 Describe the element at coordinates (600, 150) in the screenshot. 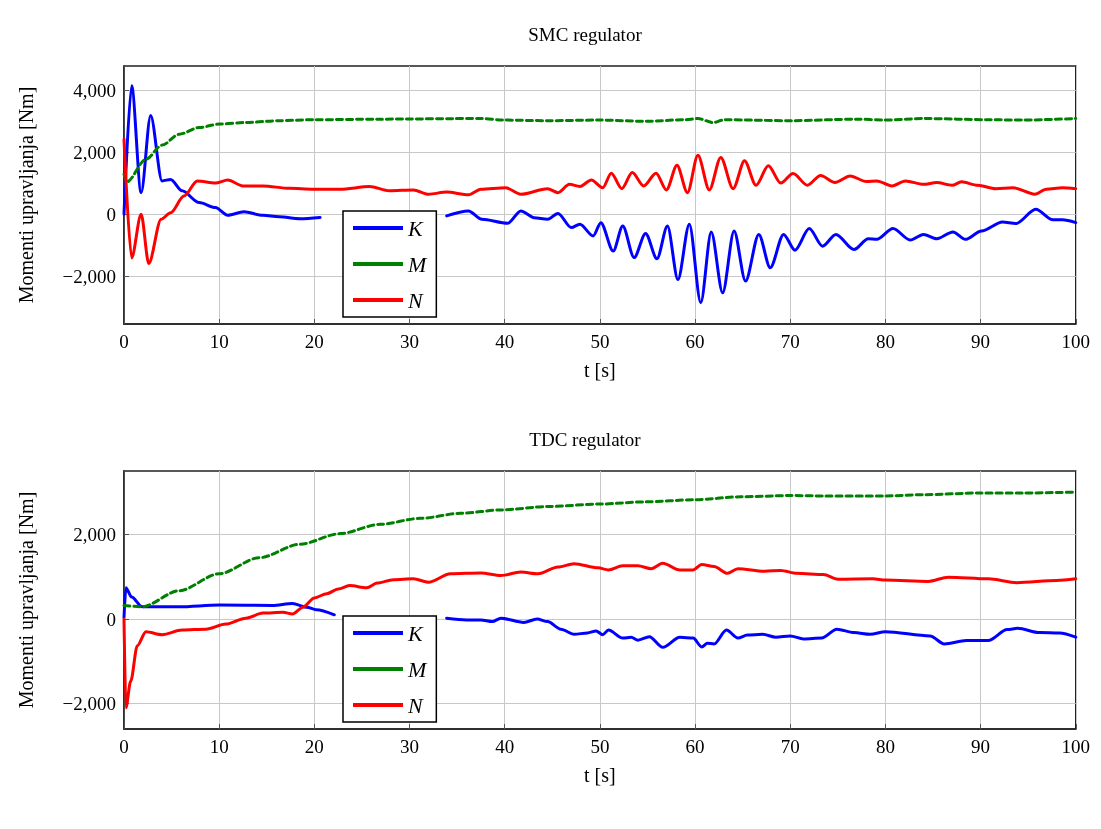

I see `line-series` at that location.